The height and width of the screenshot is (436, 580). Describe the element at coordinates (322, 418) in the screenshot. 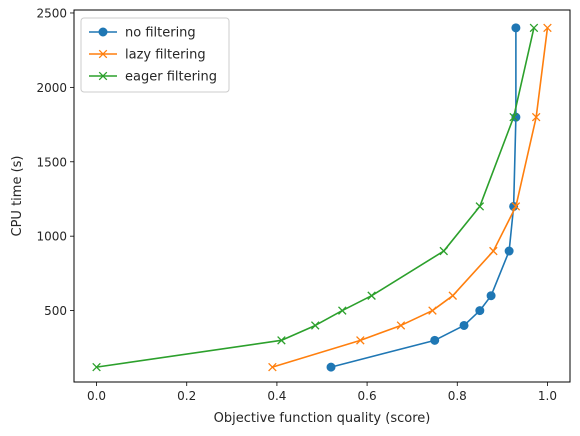

I see `x-axis-label: Objective function quality (score)` at that location.